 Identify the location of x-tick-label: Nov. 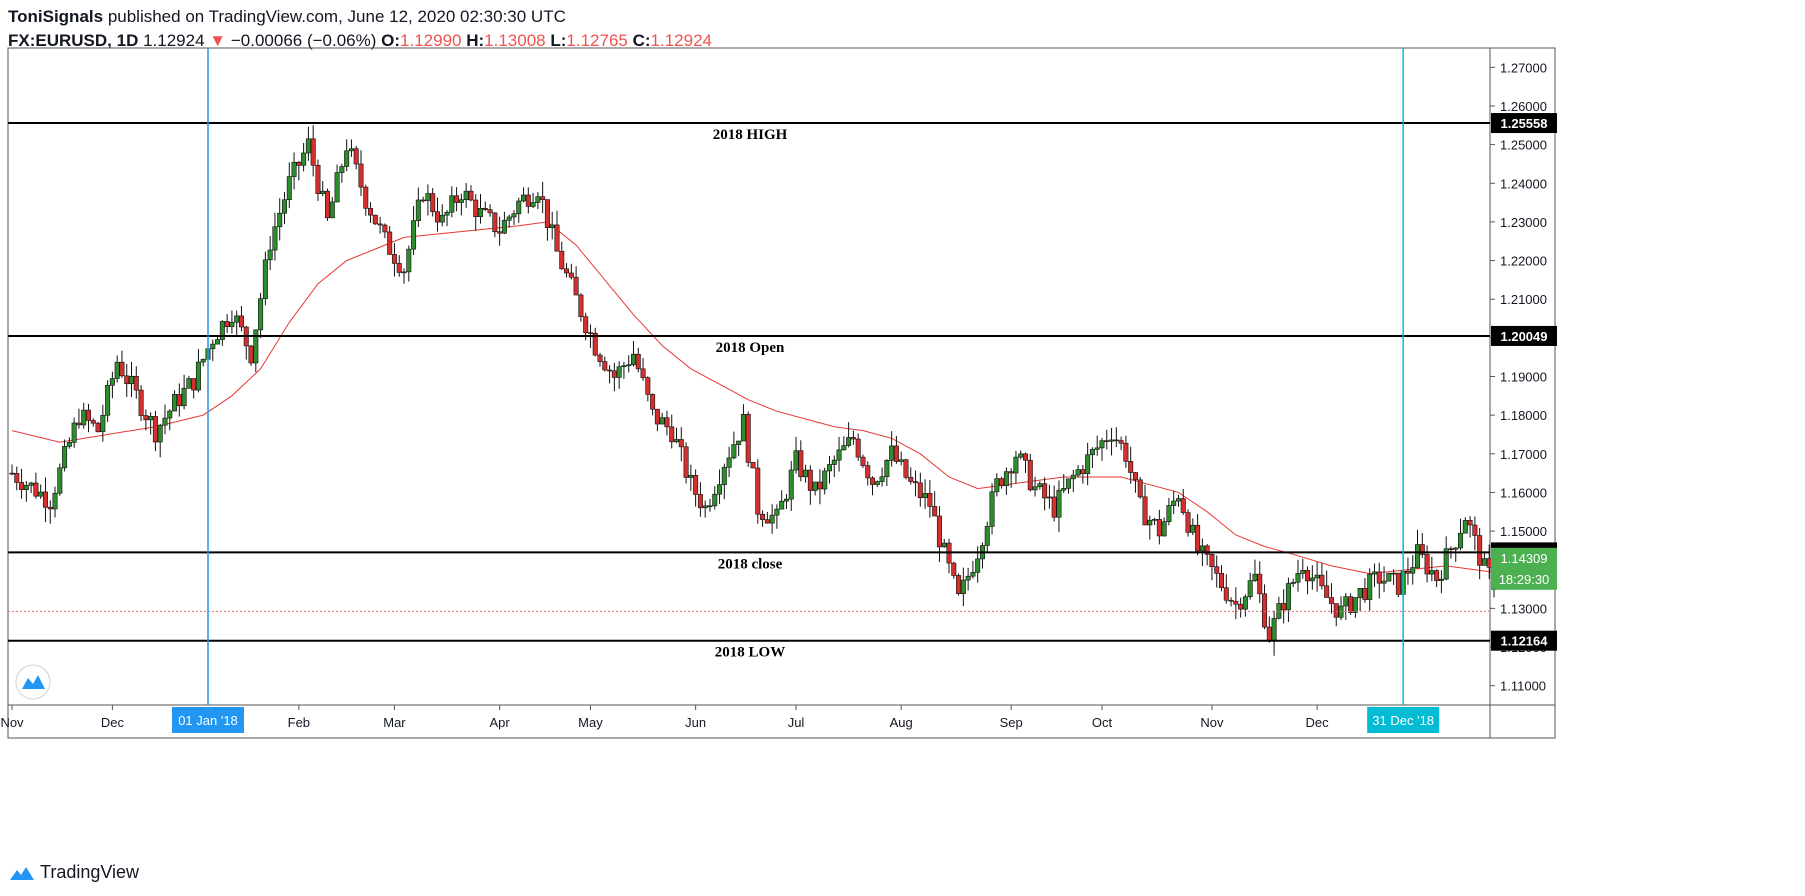
(1212, 722).